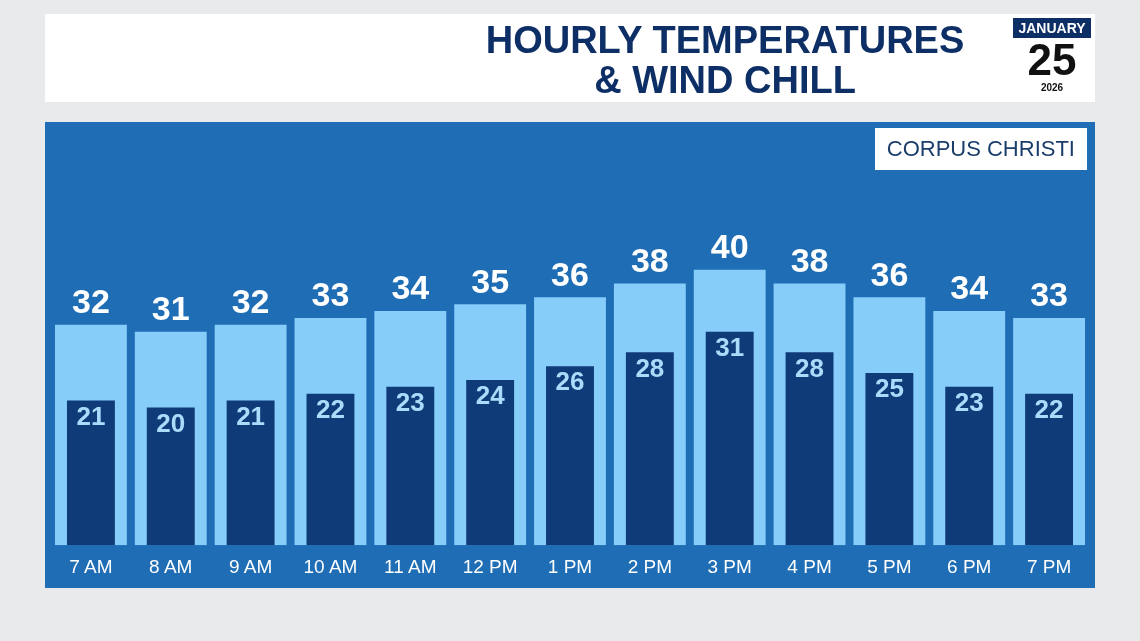  Describe the element at coordinates (729, 246) in the screenshot. I see `data-label: 40` at that location.